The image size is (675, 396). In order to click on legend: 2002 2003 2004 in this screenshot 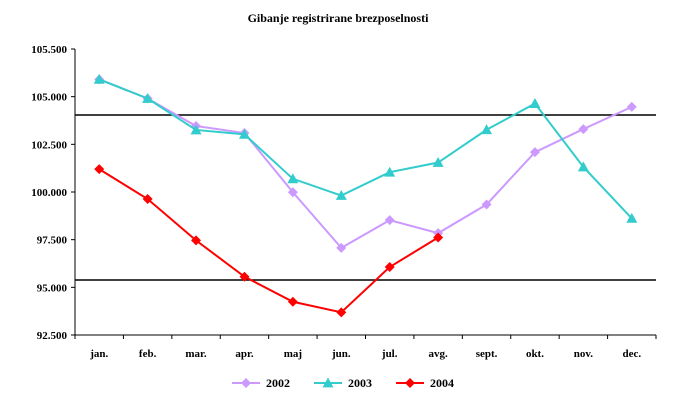, I will do `click(343, 383)`.